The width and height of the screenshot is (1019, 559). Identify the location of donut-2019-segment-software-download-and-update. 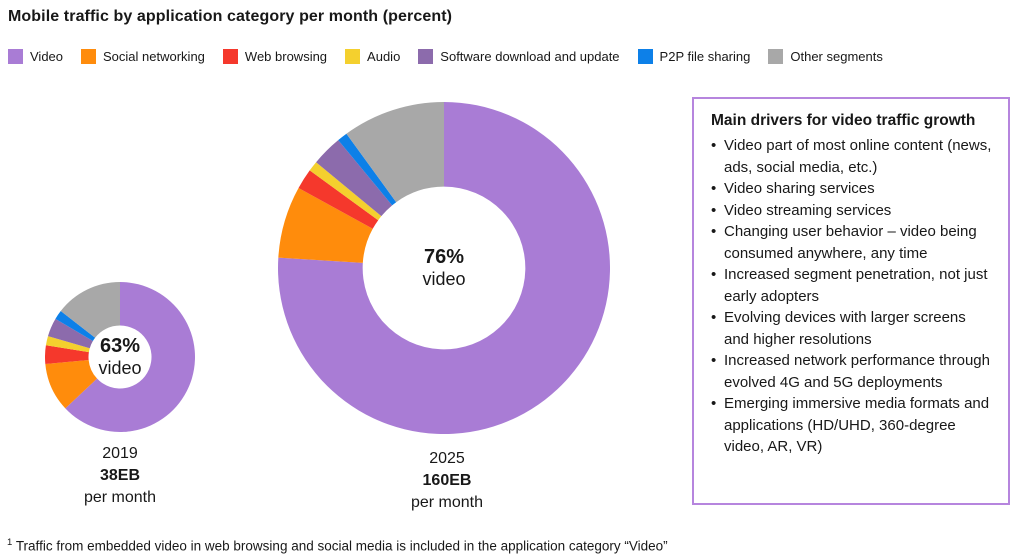
(70, 333).